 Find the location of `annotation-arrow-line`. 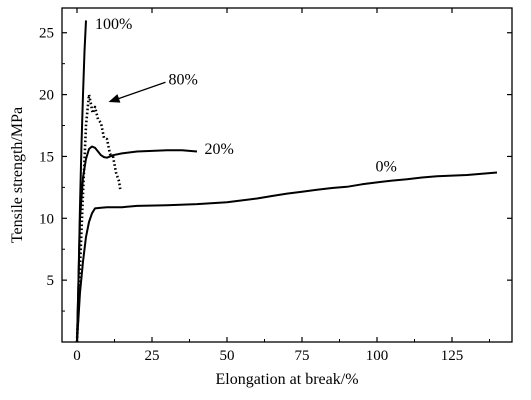

annotation-arrow-line is located at coordinates (141, 90).